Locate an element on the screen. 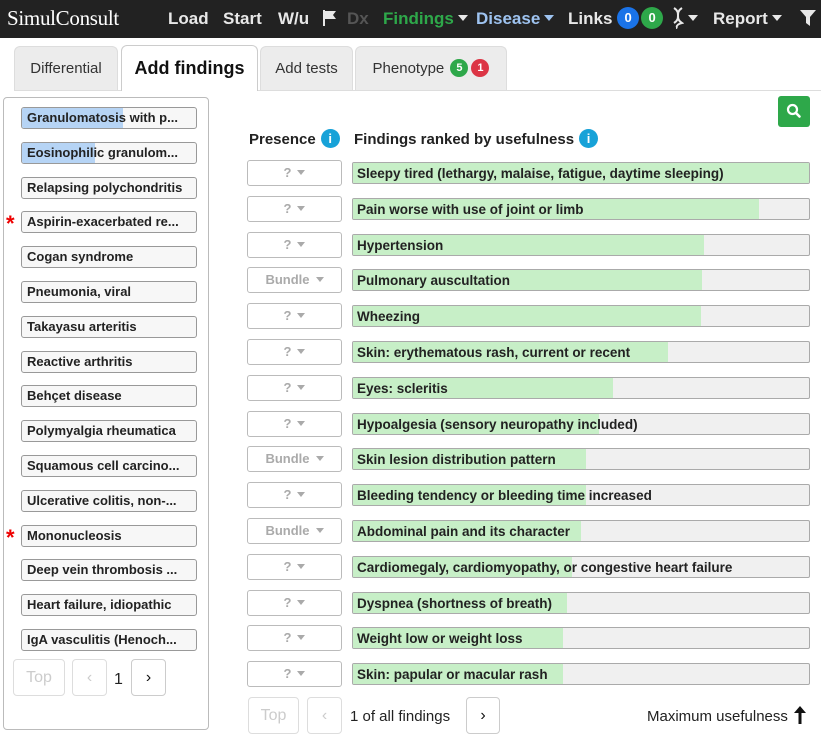 Image resolution: width=821 pixels, height=737 pixels. finding-row: Pain worse with use of joint or limb is located at coordinates (581, 208).